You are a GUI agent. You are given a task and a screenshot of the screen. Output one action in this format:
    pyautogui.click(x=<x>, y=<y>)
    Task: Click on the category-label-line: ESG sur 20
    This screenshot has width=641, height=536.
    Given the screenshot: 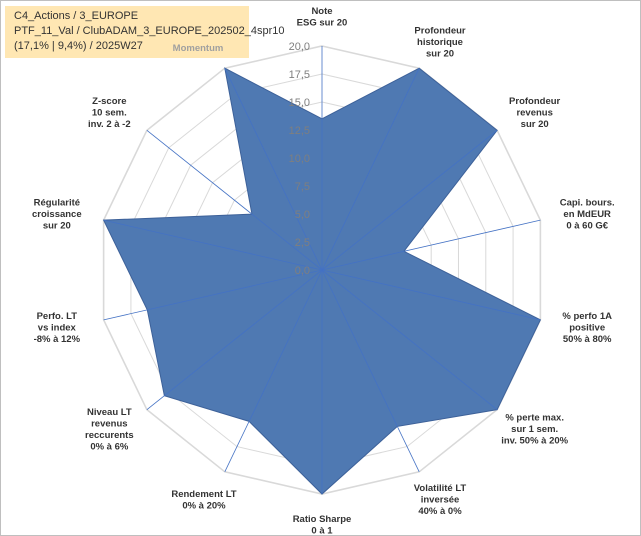 What is the action you would take?
    pyautogui.click(x=322, y=23)
    